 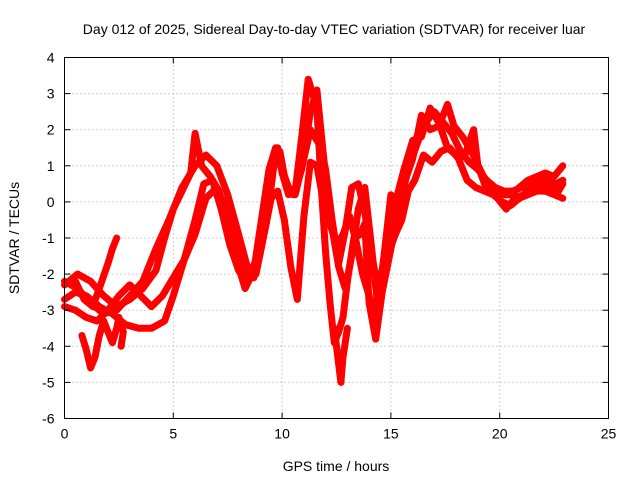 I want to click on y-tick-label: -1, so click(x=48, y=238).